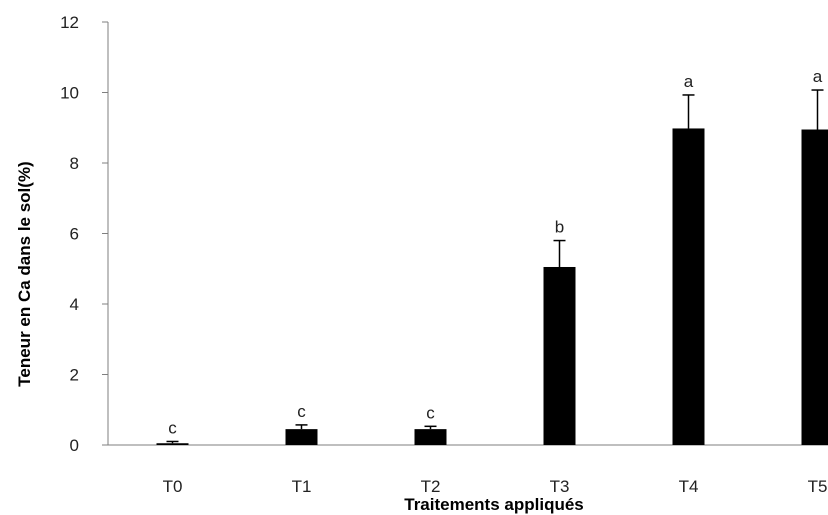 The height and width of the screenshot is (515, 828). I want to click on bar-T2, so click(430, 437).